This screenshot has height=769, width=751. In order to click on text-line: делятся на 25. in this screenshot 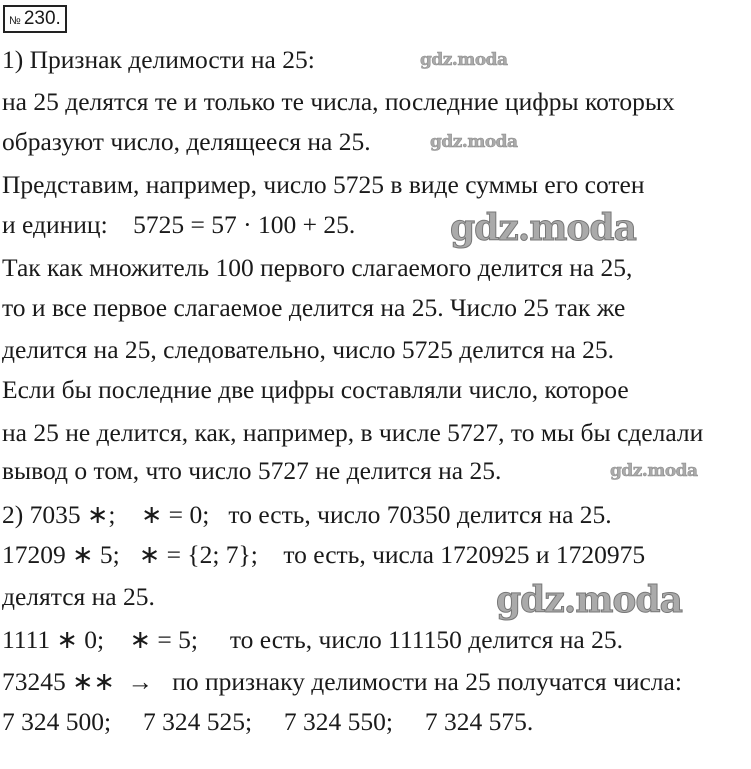, I will do `click(78, 596)`.